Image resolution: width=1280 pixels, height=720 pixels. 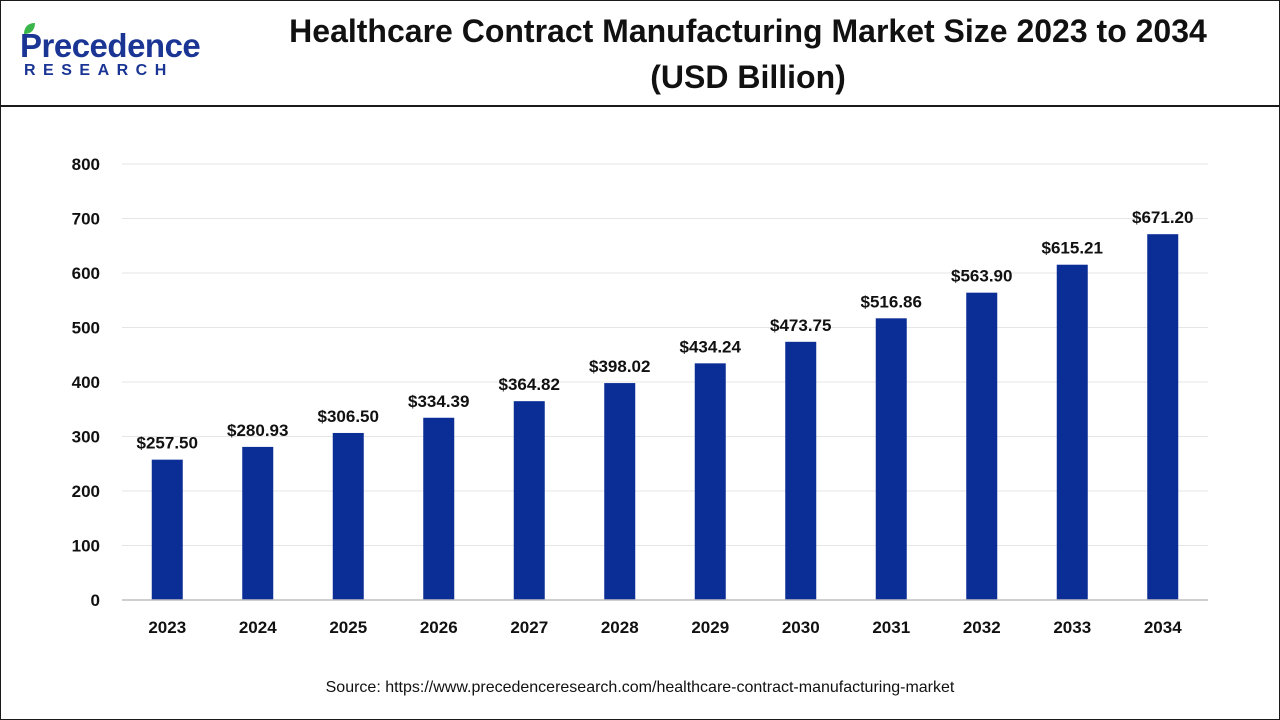 I want to click on x-tick-label: 2028, so click(x=620, y=627).